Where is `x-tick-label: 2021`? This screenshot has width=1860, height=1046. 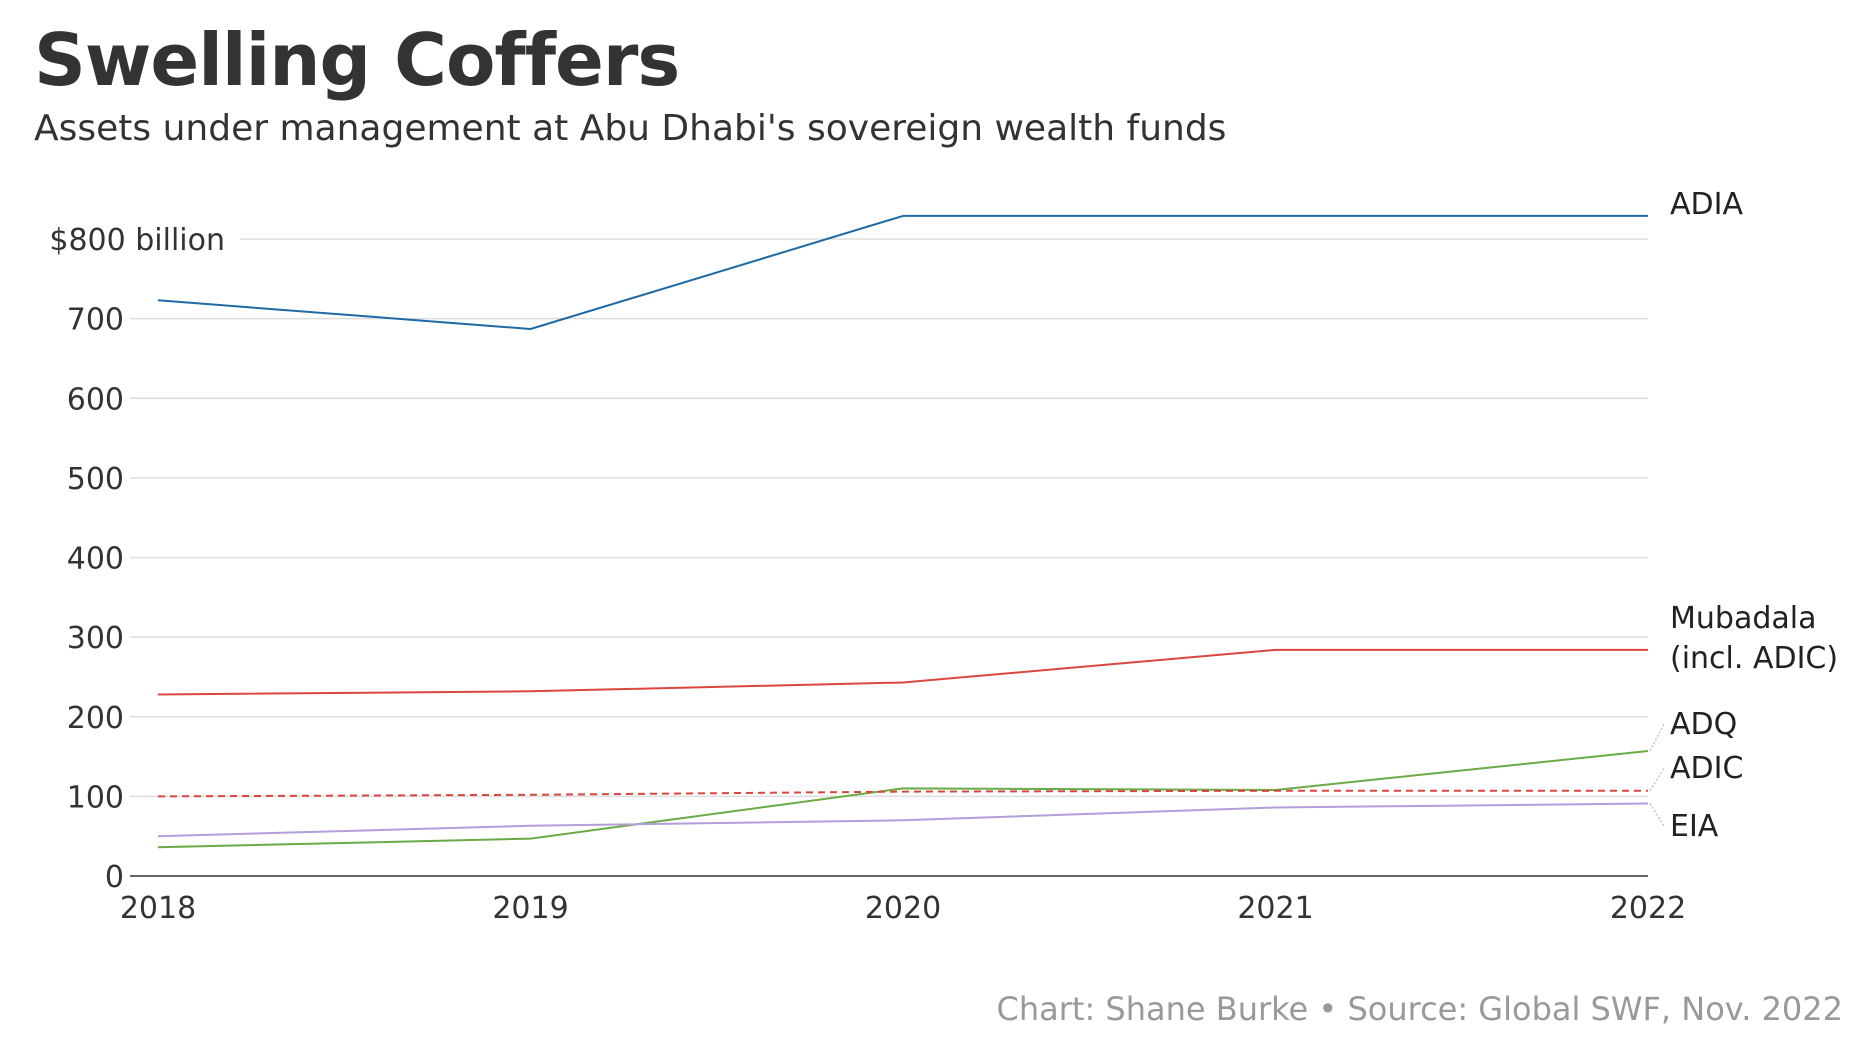
x-tick-label: 2021 is located at coordinates (1275, 908).